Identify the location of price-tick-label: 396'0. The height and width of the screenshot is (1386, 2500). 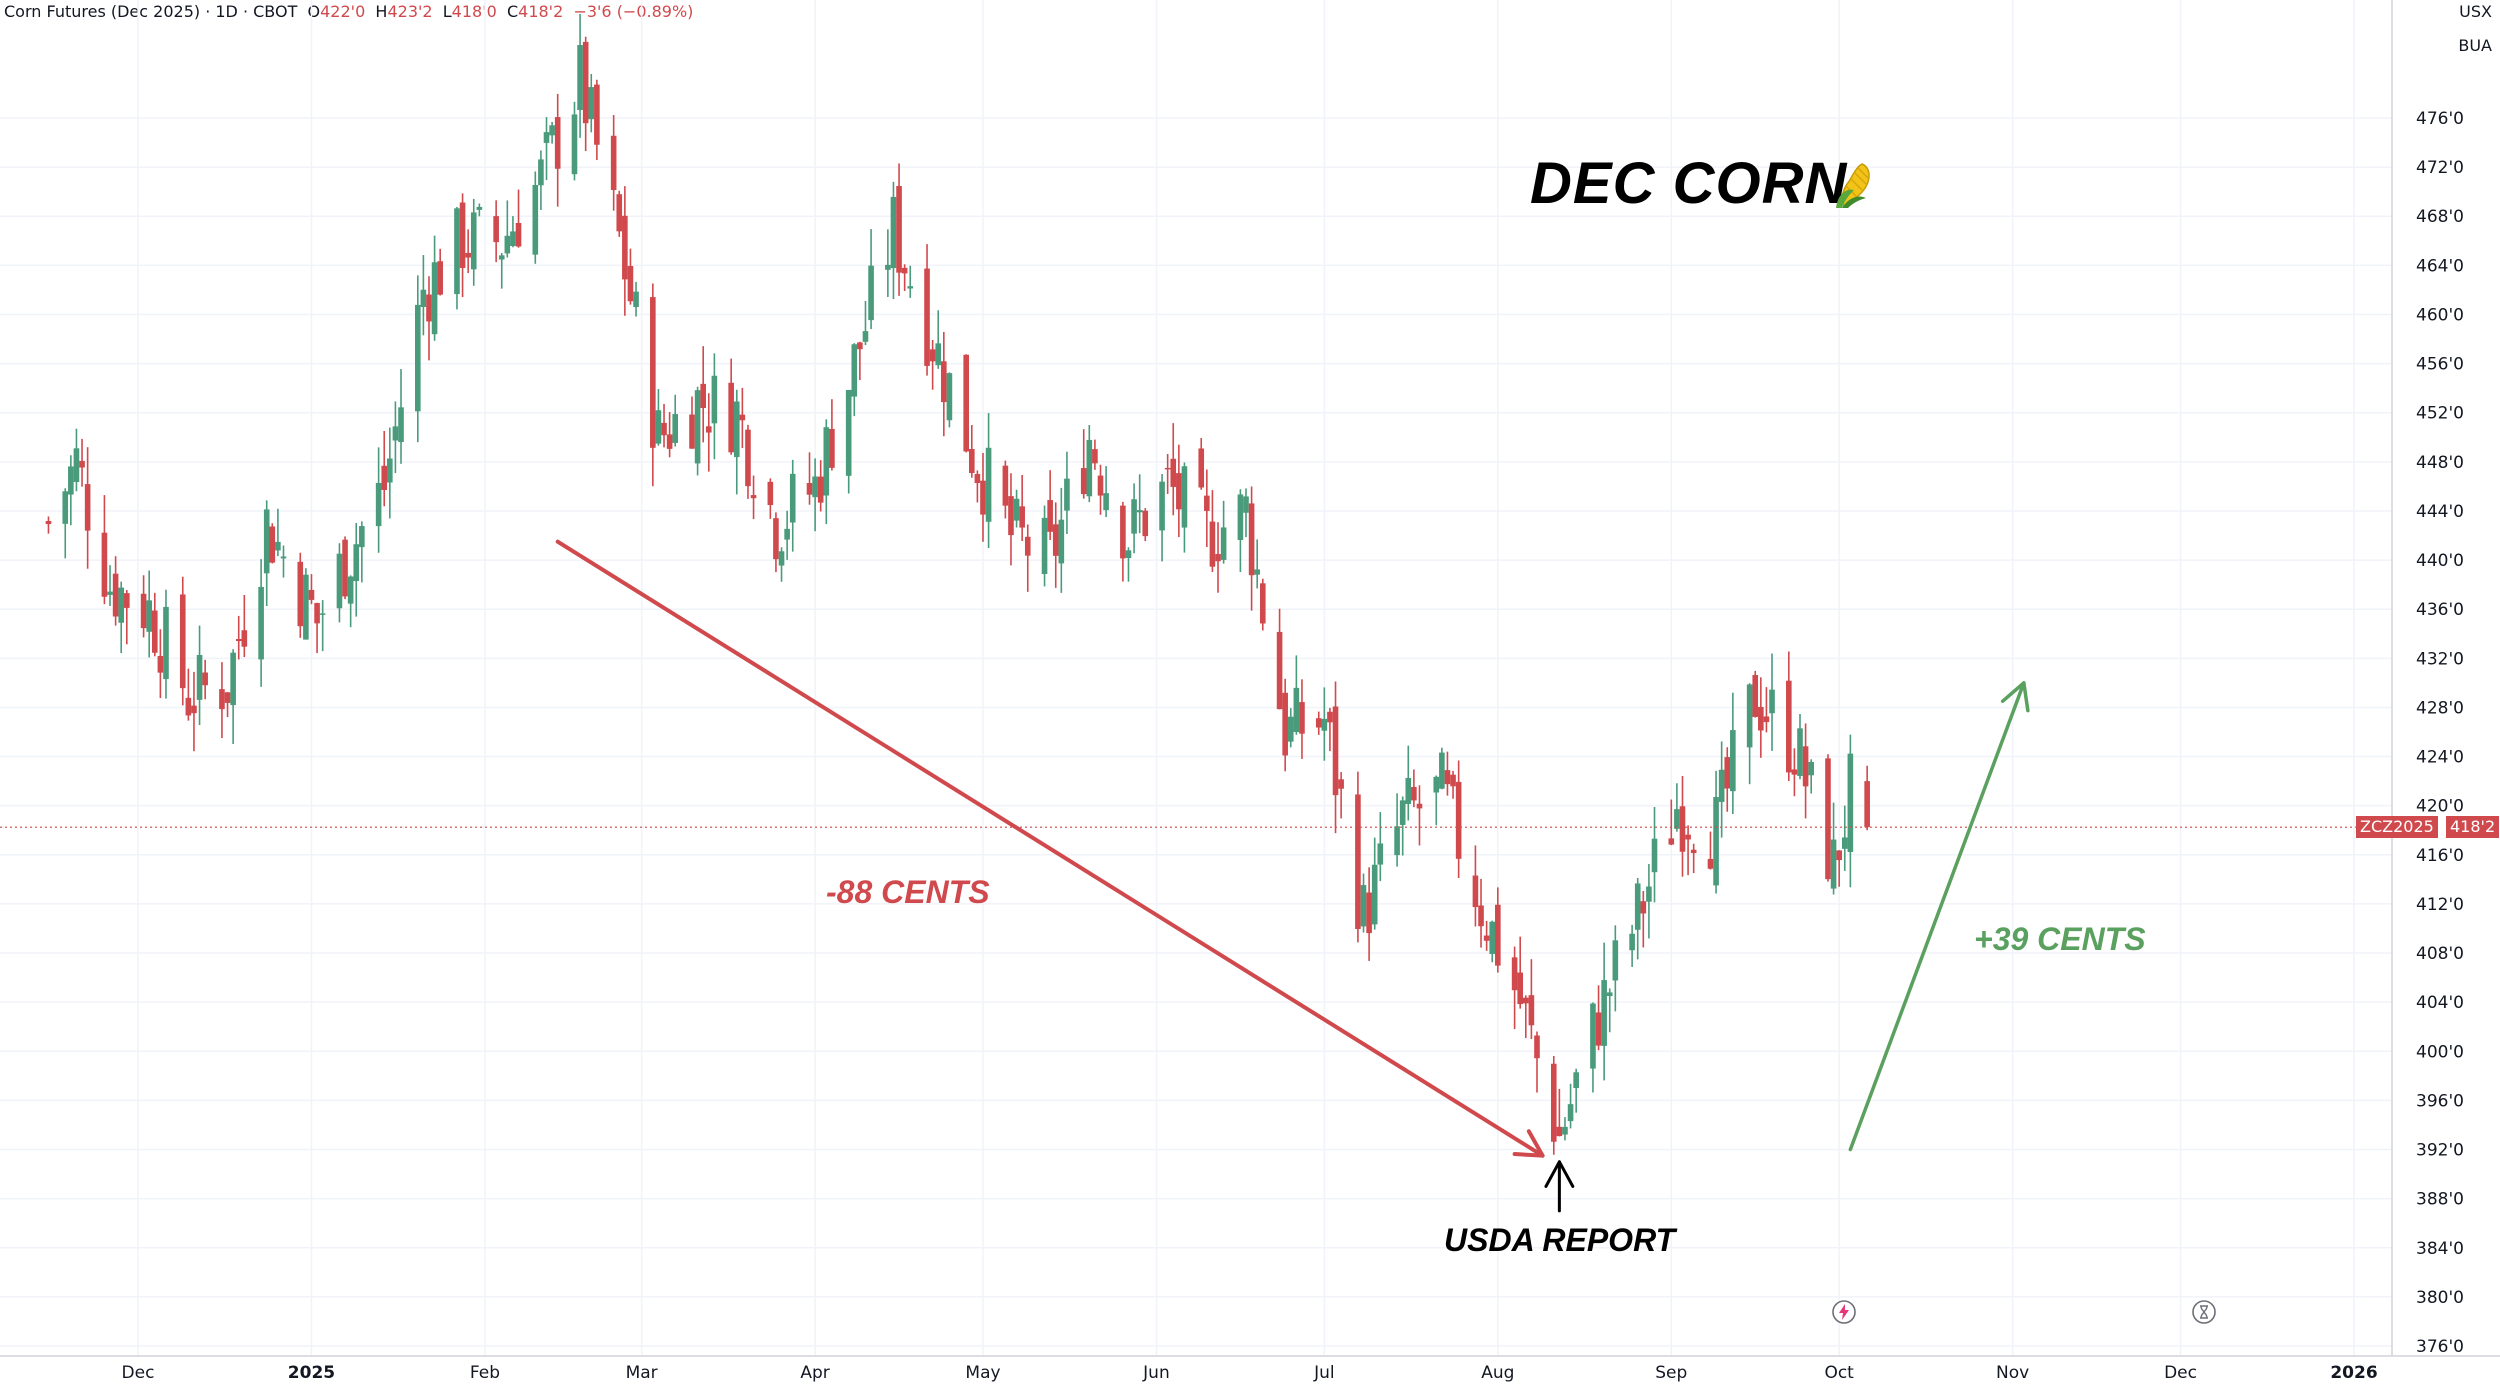
(2440, 1101).